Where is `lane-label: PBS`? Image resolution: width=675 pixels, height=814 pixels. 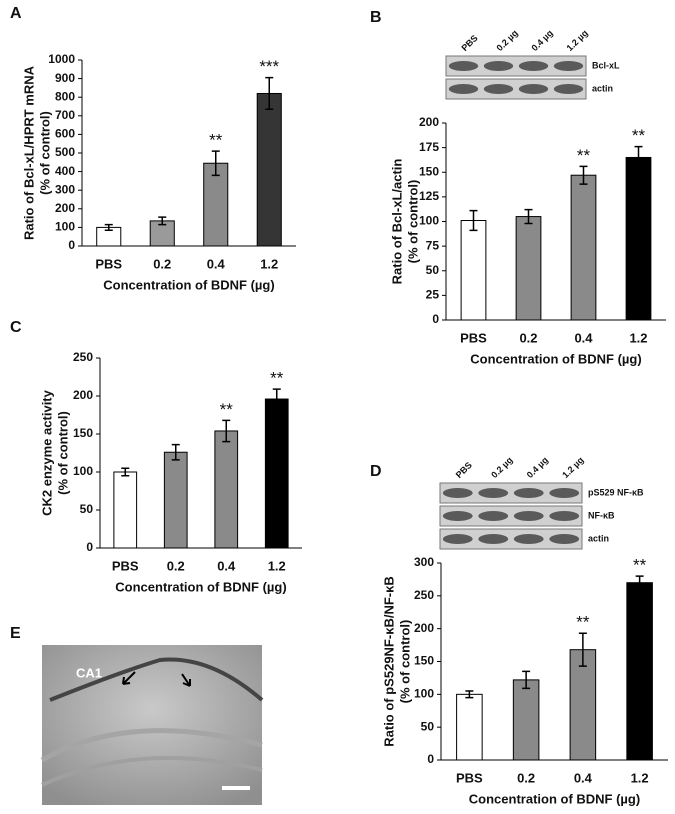 lane-label: PBS is located at coordinates (470, 43).